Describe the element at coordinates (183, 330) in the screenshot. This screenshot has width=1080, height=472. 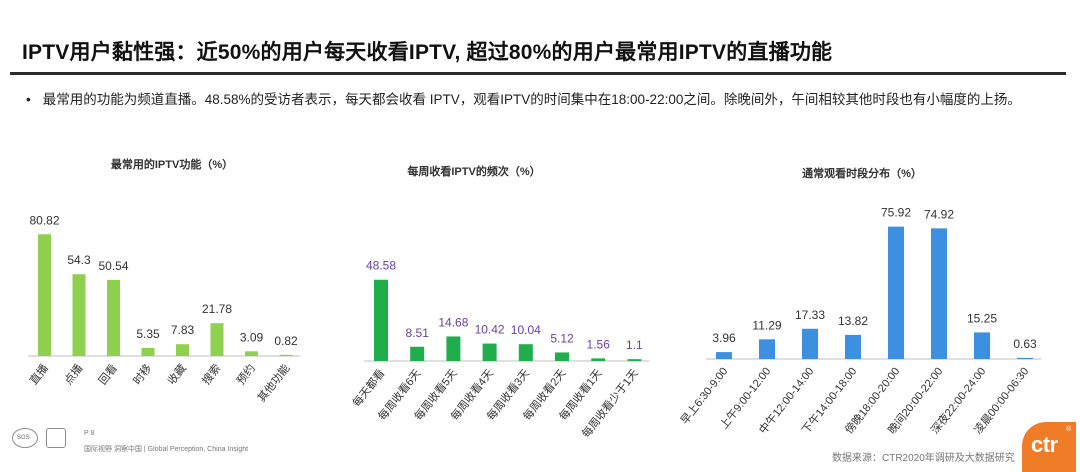
I see `data-label: 7.83` at that location.